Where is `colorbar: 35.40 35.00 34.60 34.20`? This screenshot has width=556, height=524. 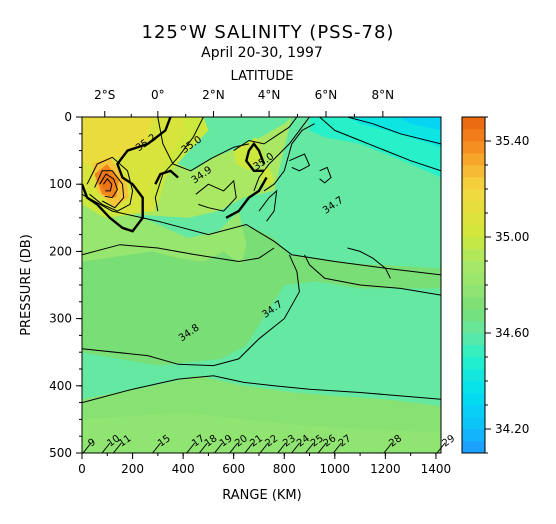 colorbar: 35.40 35.00 34.60 34.20 is located at coordinates (495, 285).